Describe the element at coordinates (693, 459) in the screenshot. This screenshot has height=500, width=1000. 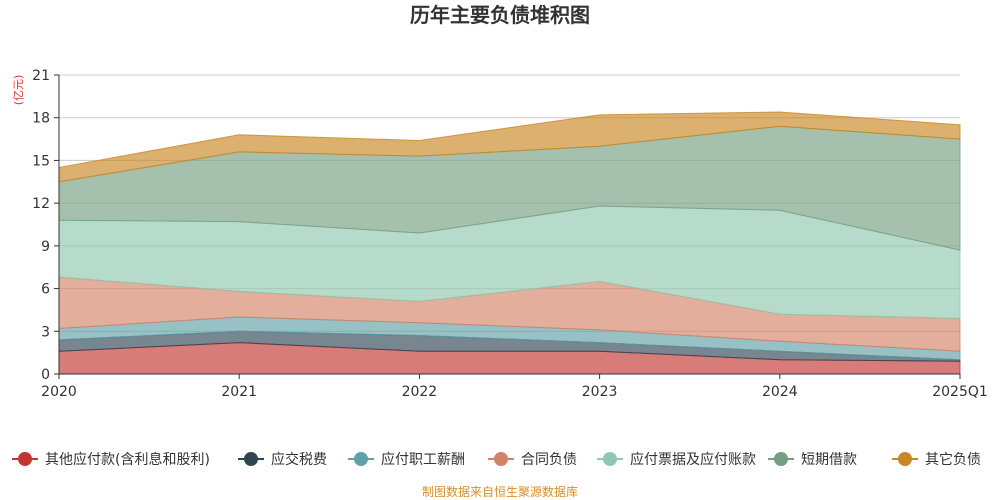
I see `legend-label: 应付票据及应付账款` at that location.